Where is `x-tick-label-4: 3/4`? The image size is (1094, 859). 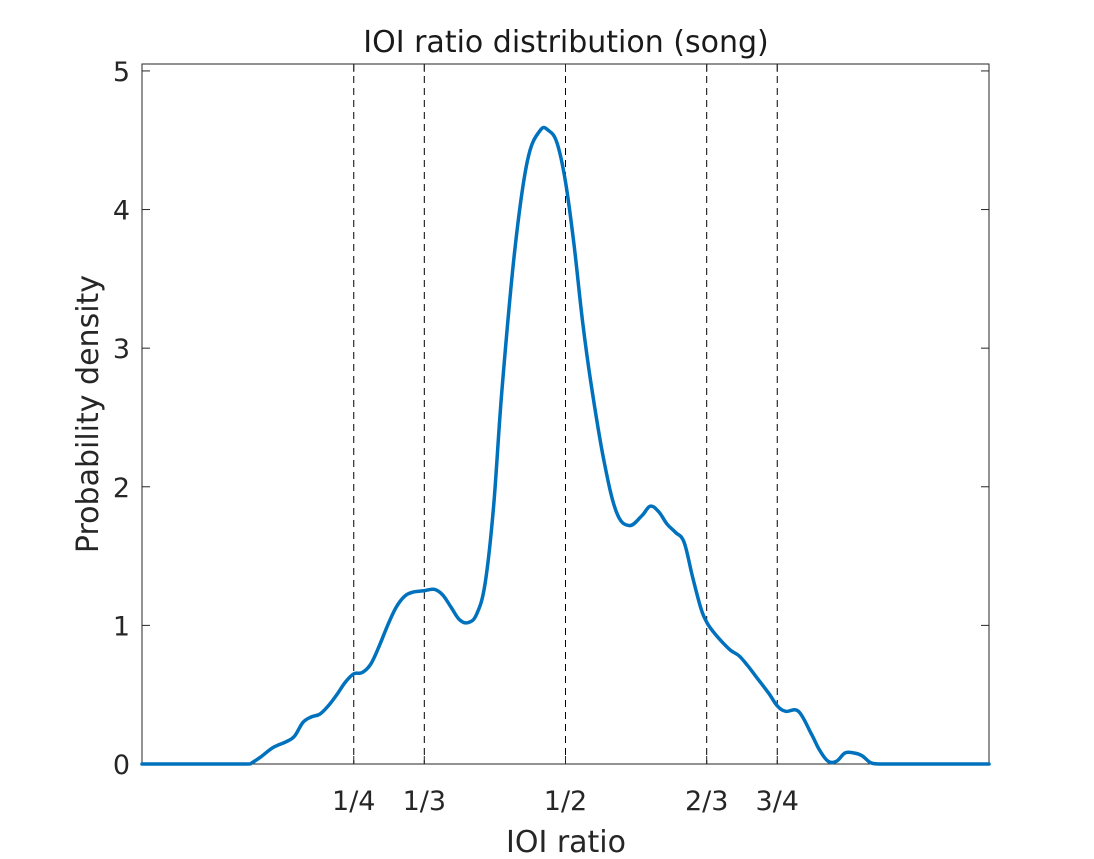
x-tick-label-4: 3/4 is located at coordinates (777, 801).